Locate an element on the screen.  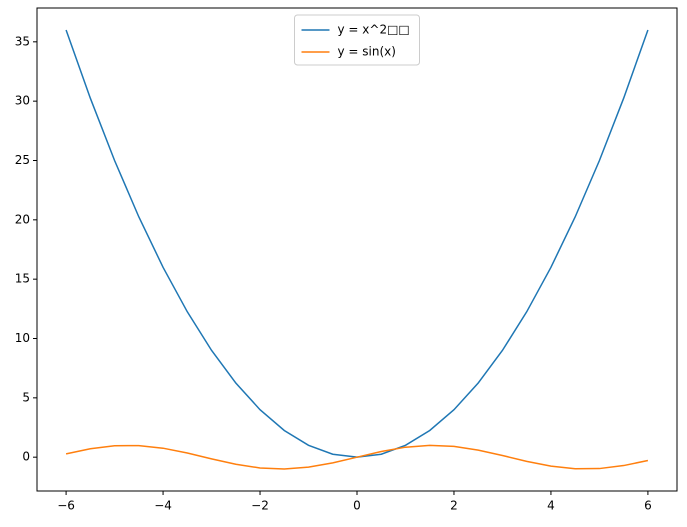
y-tick-label: 20 is located at coordinates (22, 219).